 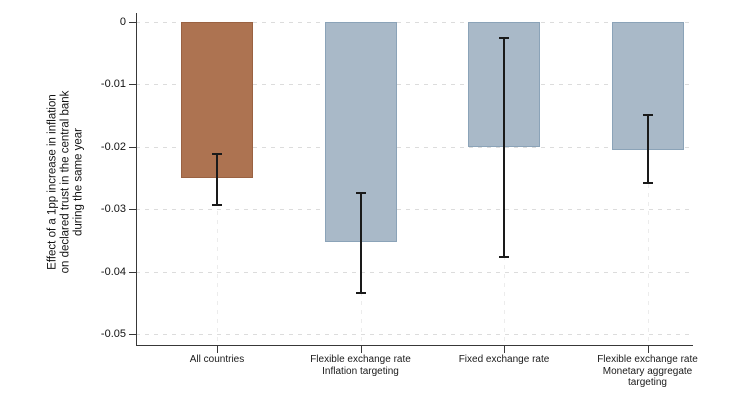 I want to click on y-axis-title-line: on declared trust in the central bank, so click(x=65, y=182).